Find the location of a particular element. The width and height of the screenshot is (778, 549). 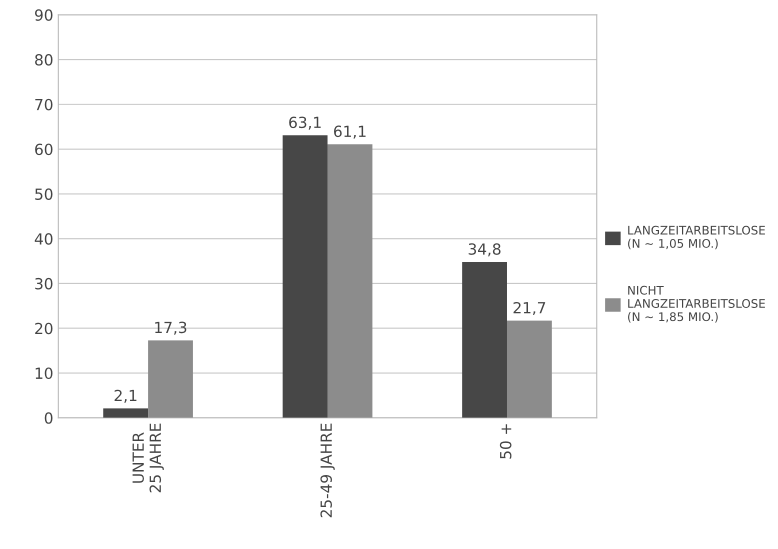

data-label: 63,1 is located at coordinates (305, 123).